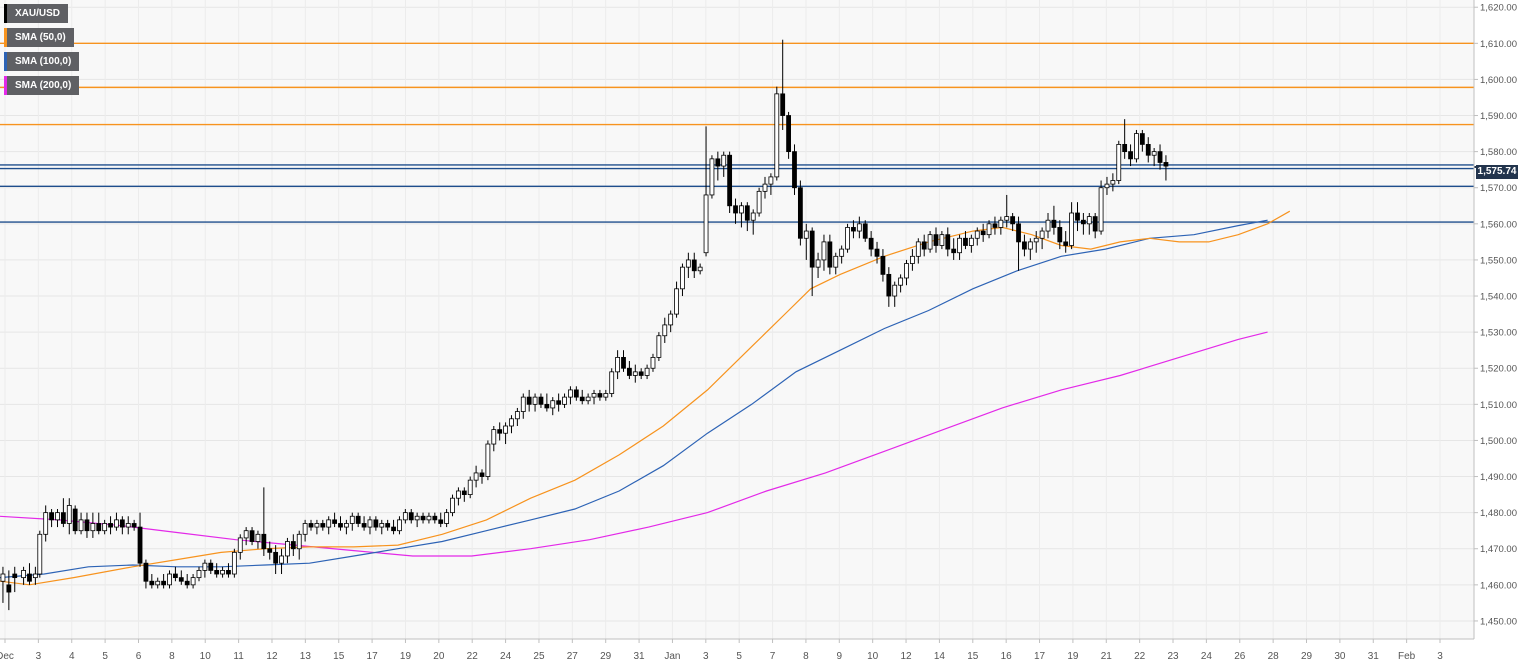 The height and width of the screenshot is (669, 1536). What do you see at coordinates (1498, 116) in the screenshot?
I see `y-tick-label: 1,590.00` at bounding box center [1498, 116].